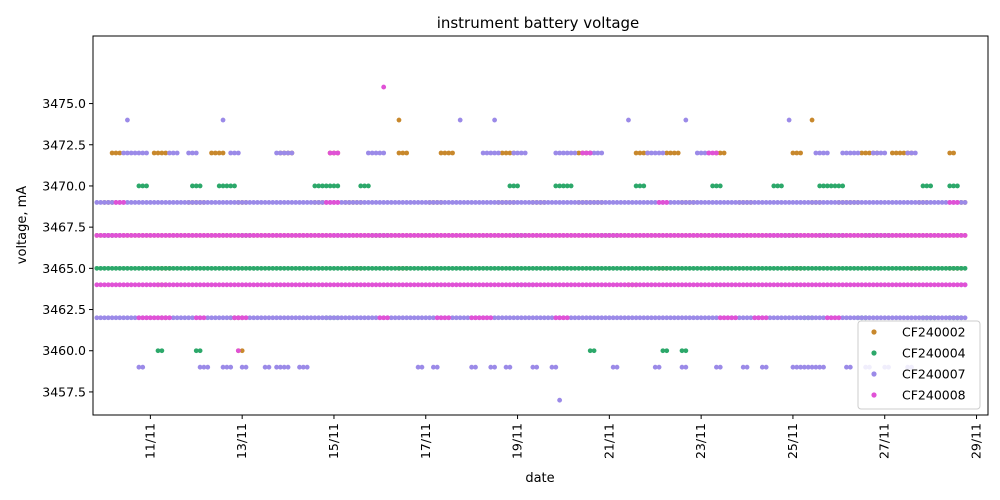  I want to click on x-tick-label: 27/11, so click(884, 441).